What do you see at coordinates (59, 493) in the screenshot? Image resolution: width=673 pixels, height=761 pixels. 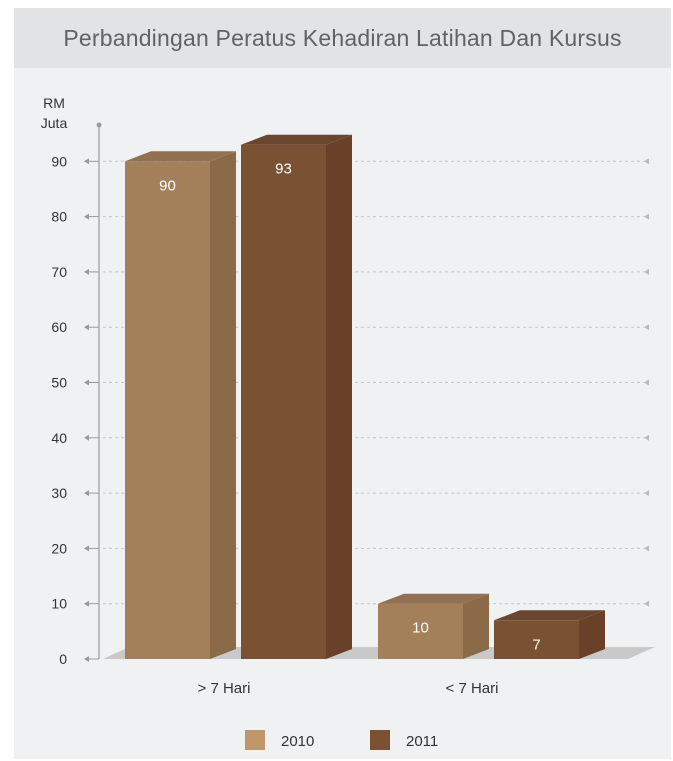 I see `y-tick-label-30: 30` at bounding box center [59, 493].